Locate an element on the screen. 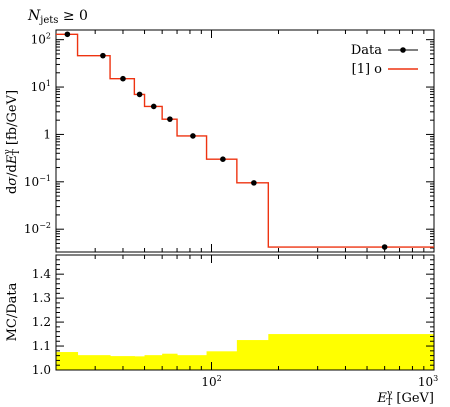 The height and width of the screenshot is (407, 450). y-tick-label: 10¹ is located at coordinates (41, 86).